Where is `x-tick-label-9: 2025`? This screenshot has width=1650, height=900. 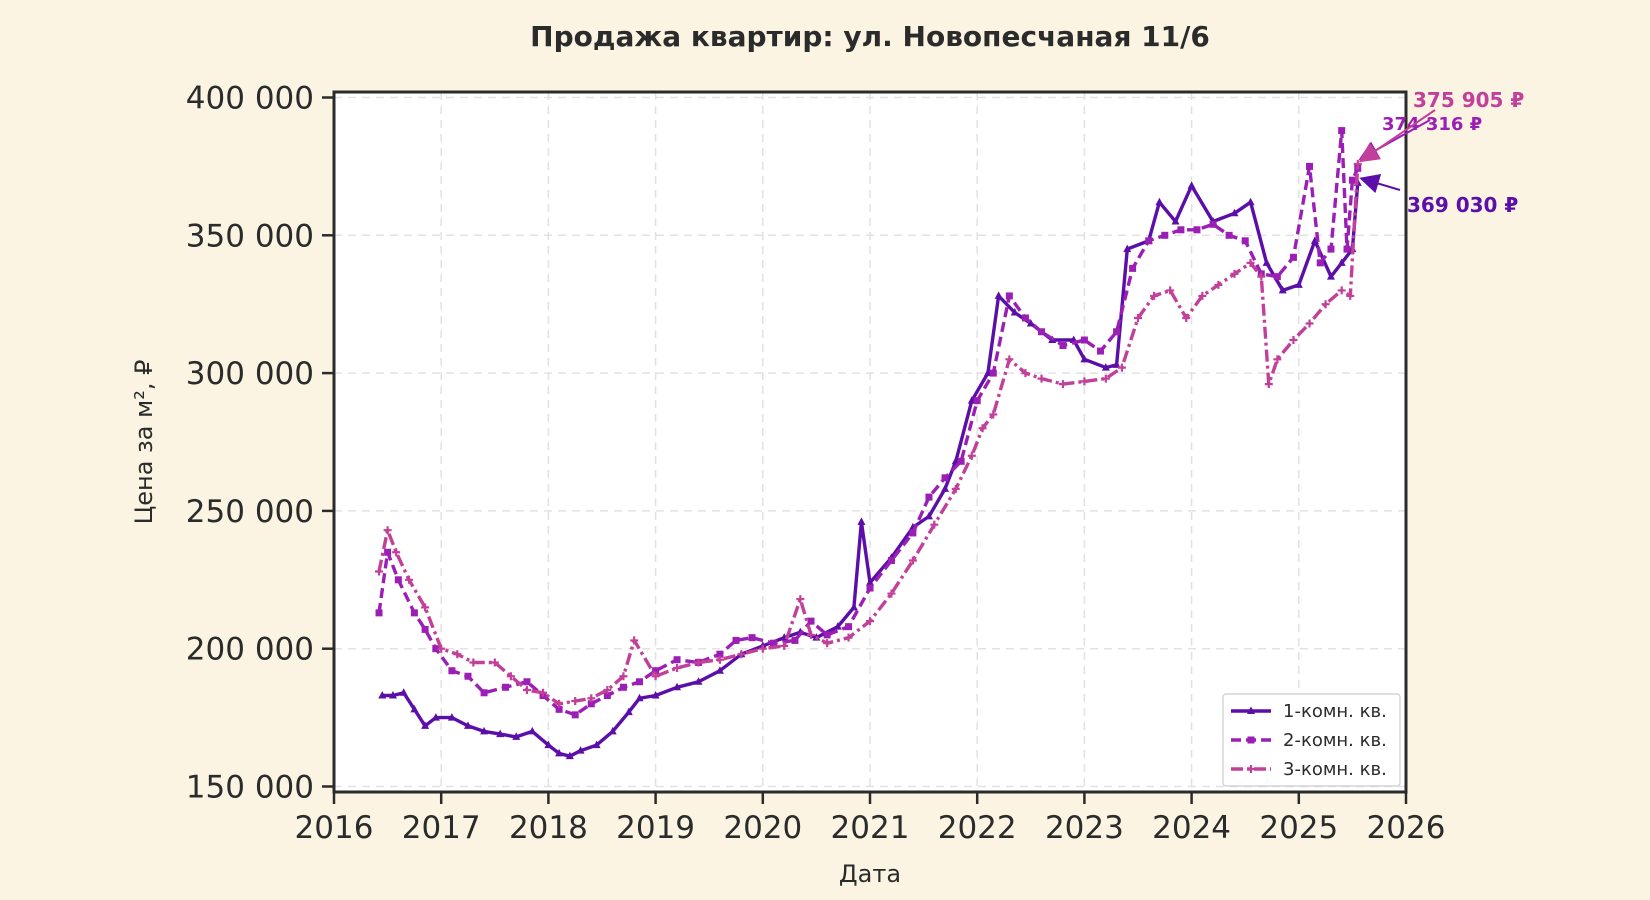
x-tick-label-9: 2025 is located at coordinates (1298, 828).